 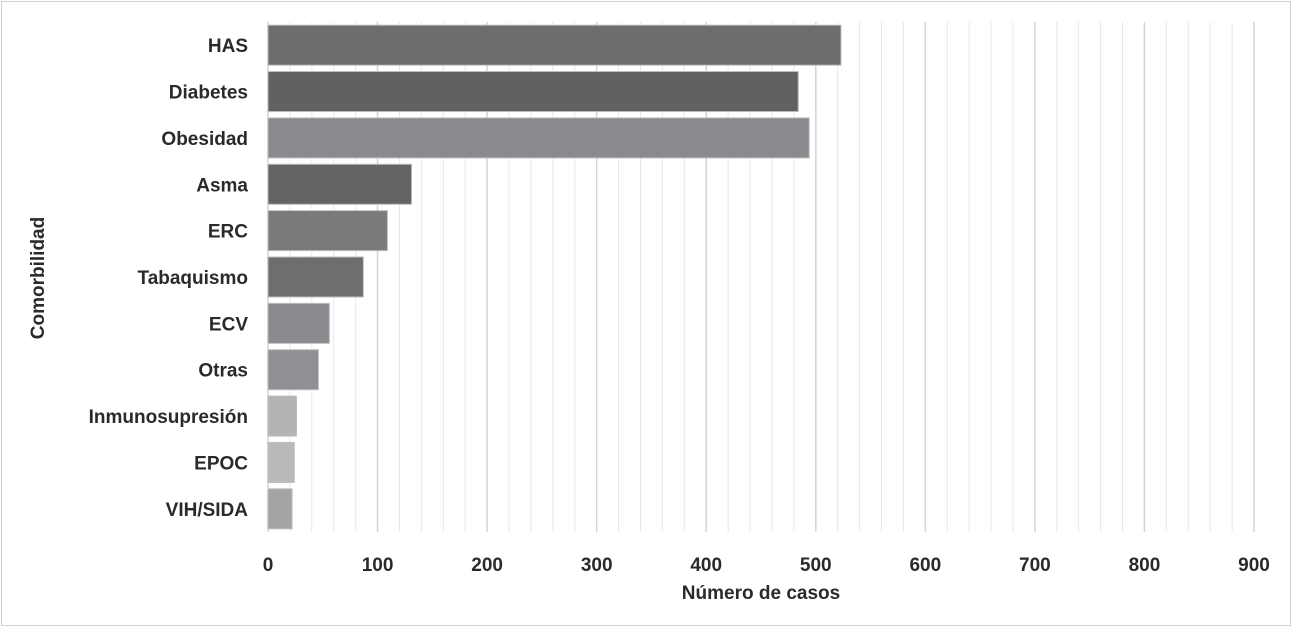 I want to click on category-label: Diabetes, so click(x=208, y=93).